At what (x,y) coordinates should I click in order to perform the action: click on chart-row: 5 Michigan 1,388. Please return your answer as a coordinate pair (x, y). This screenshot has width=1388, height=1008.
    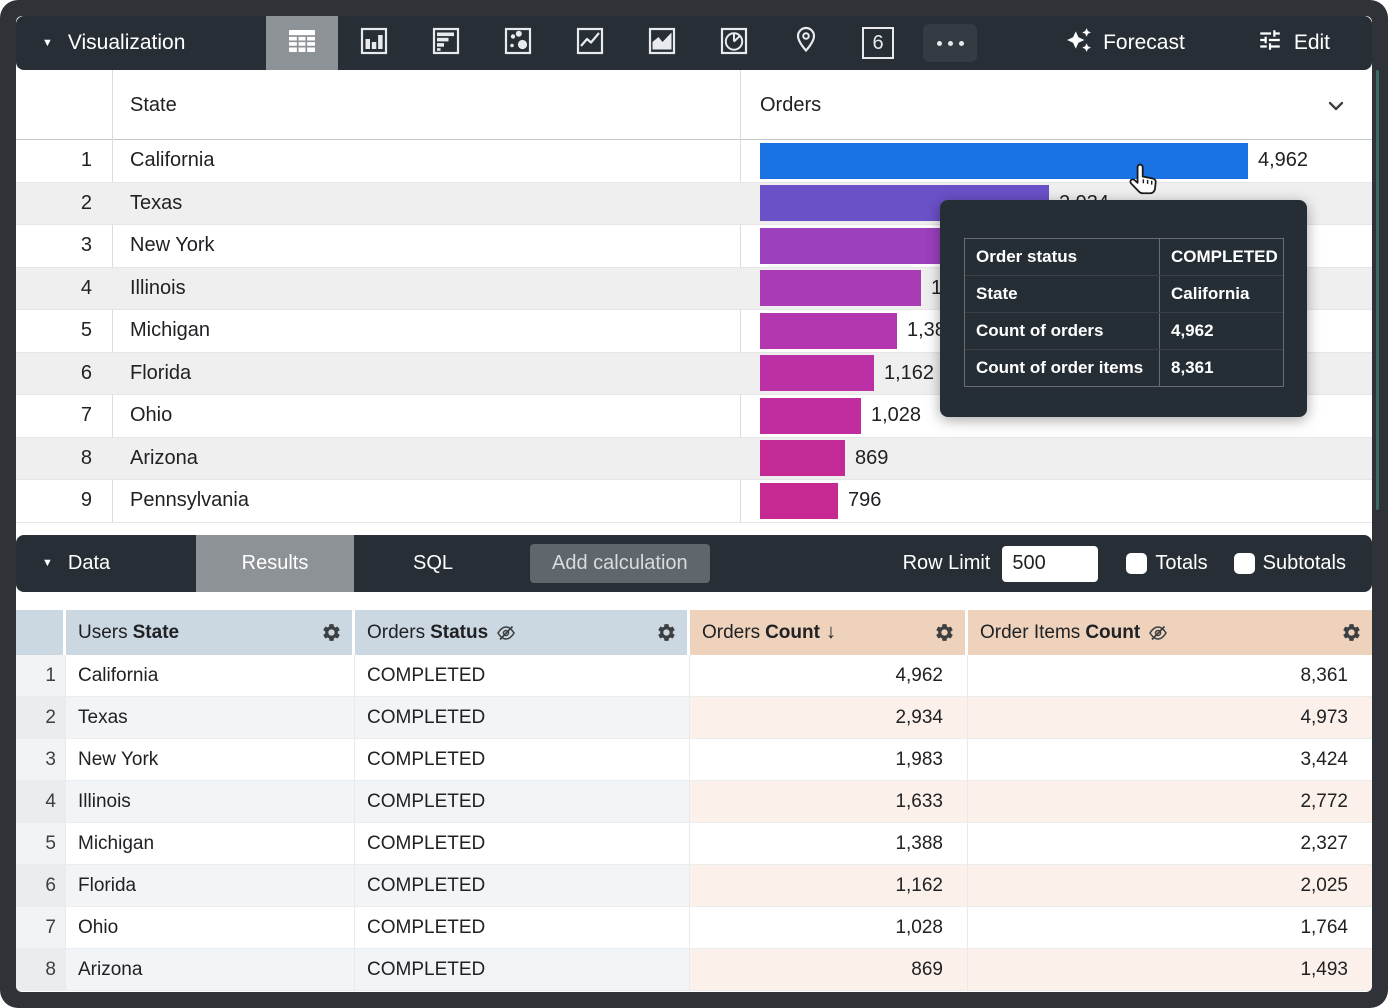
    Looking at the image, I should click on (694, 331).